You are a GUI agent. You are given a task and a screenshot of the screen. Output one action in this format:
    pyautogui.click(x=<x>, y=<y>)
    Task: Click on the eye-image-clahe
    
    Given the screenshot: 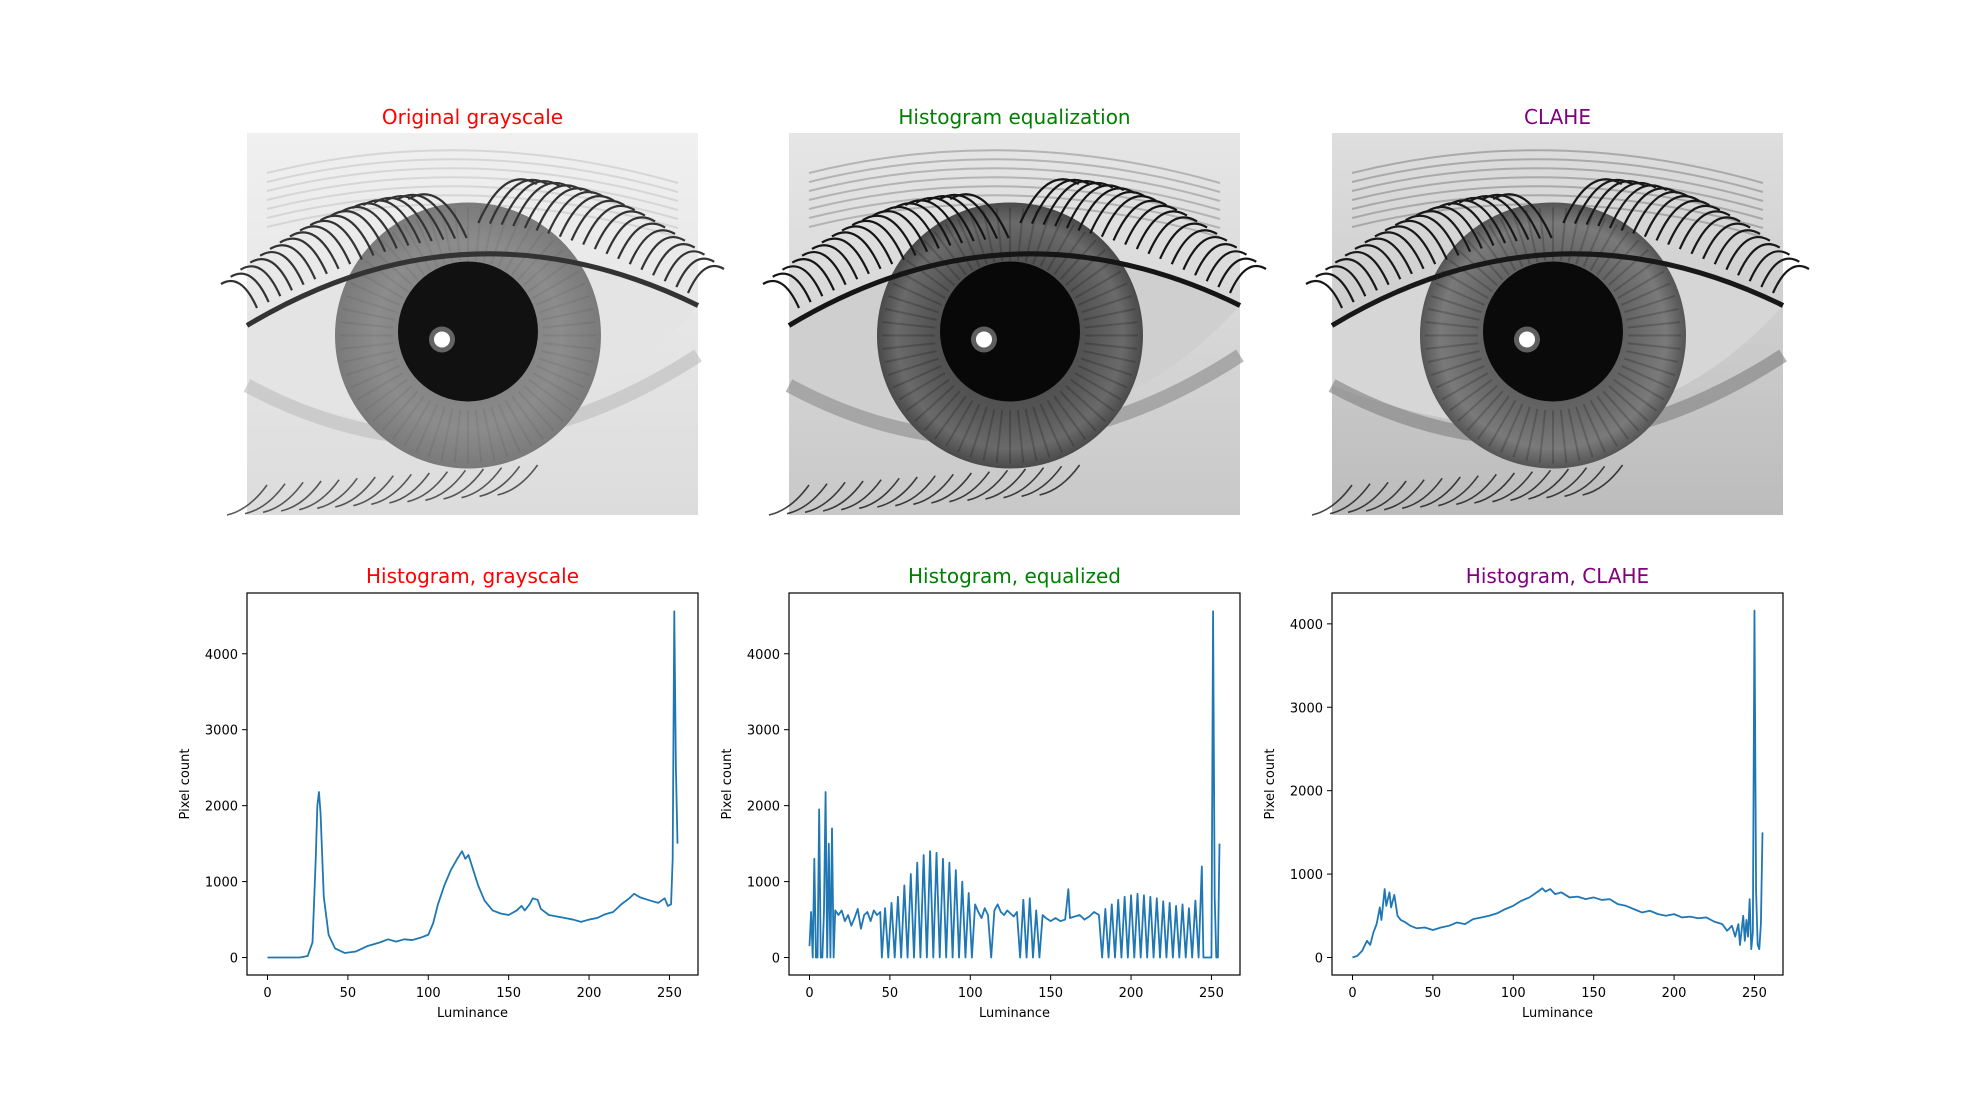 What is the action you would take?
    pyautogui.click(x=1557, y=324)
    